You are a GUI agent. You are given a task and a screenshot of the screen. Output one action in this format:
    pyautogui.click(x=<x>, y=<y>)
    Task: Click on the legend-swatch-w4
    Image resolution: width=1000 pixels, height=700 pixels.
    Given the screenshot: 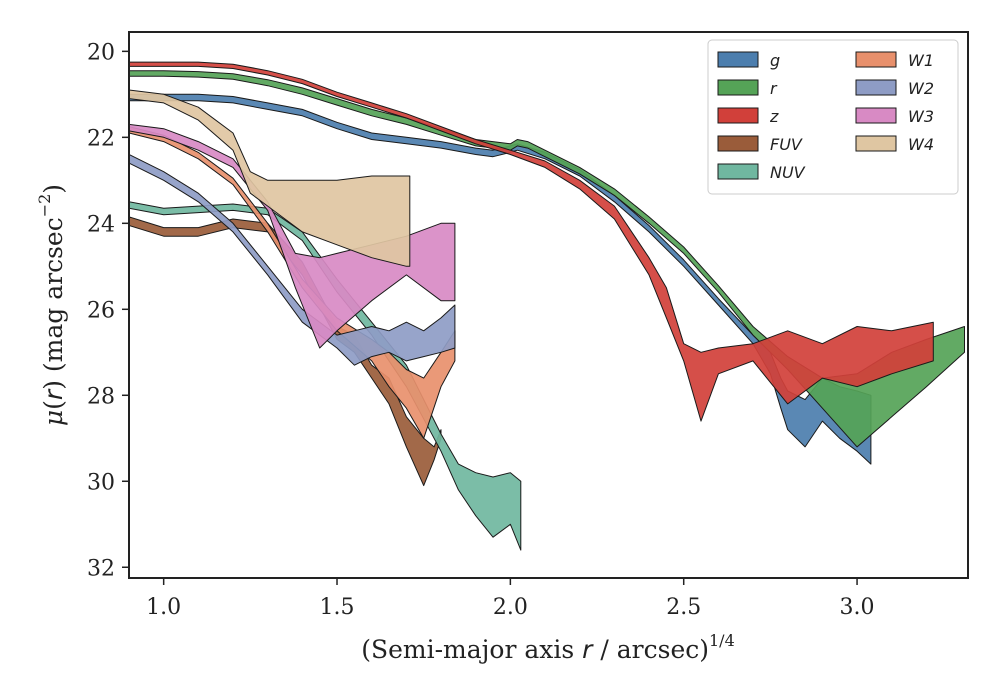 What is the action you would take?
    pyautogui.click(x=876, y=143)
    